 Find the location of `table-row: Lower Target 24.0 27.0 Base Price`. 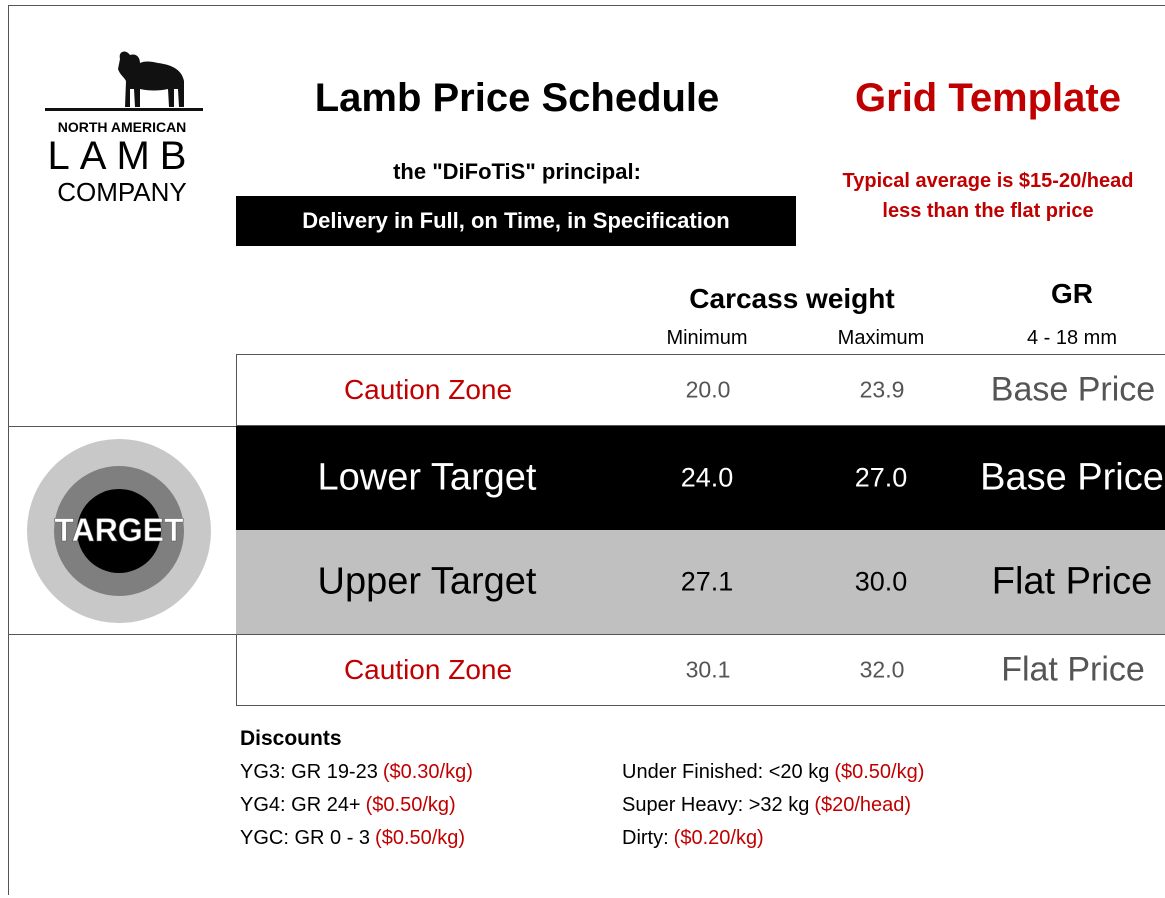

table-row: Lower Target 24.0 27.0 Base Price is located at coordinates (700, 478).